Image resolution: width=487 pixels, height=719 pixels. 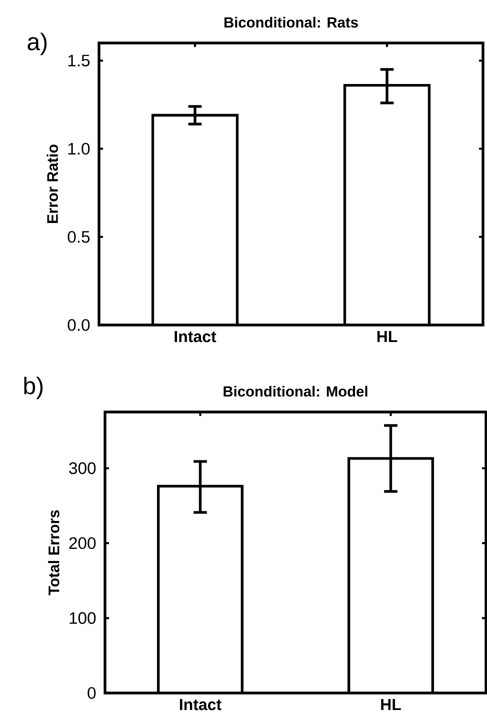 I want to click on y-tick-label: 0.5, so click(x=79, y=236).